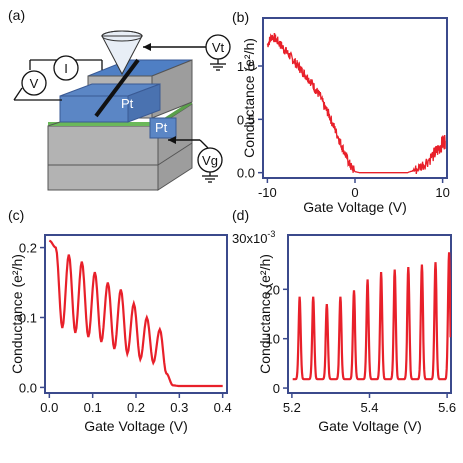 The image size is (463, 463). I want to click on nanowire-channel, so click(117, 88).